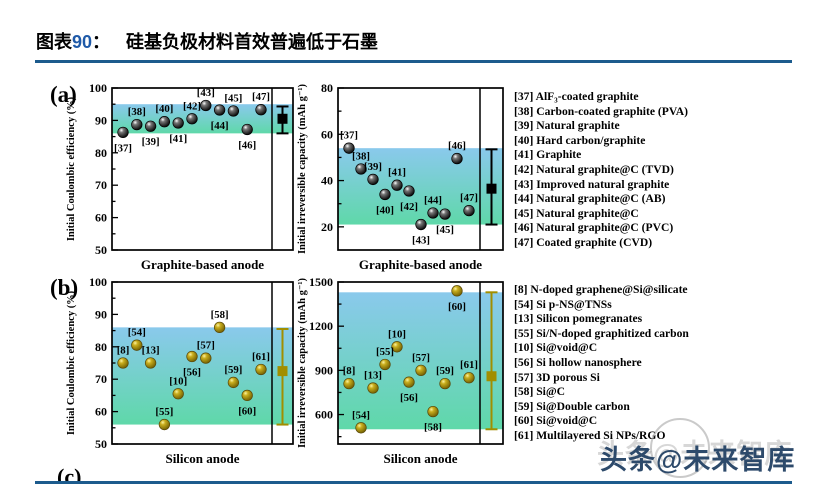 The width and height of the screenshot is (823, 488). What do you see at coordinates (420, 264) in the screenshot?
I see `x-axis-label: Graphite-based anode` at bounding box center [420, 264].